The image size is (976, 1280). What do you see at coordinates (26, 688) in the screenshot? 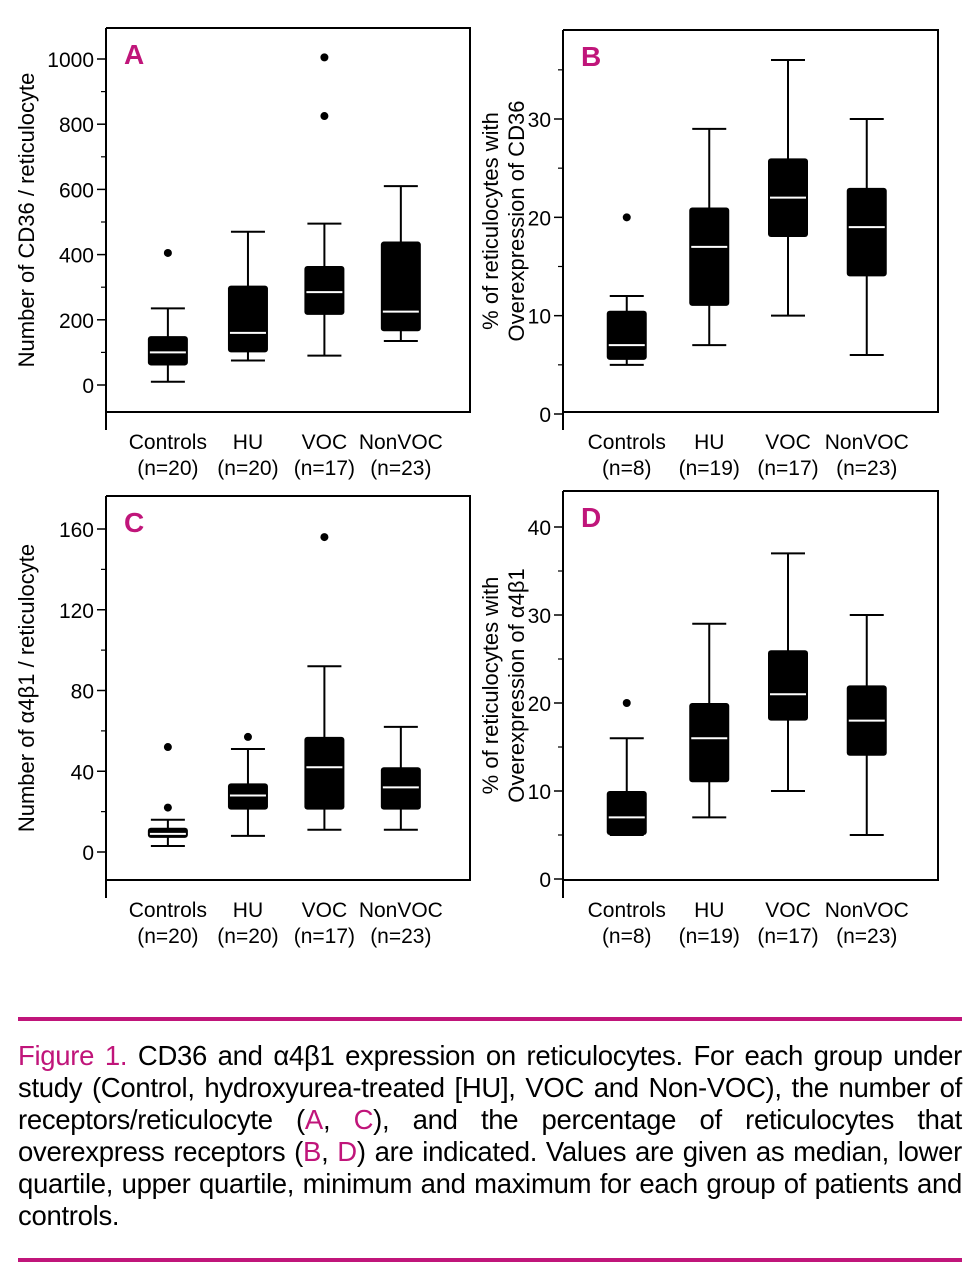
I see `y-axis-label: Number of α4β1 / reticulocyte` at bounding box center [26, 688].